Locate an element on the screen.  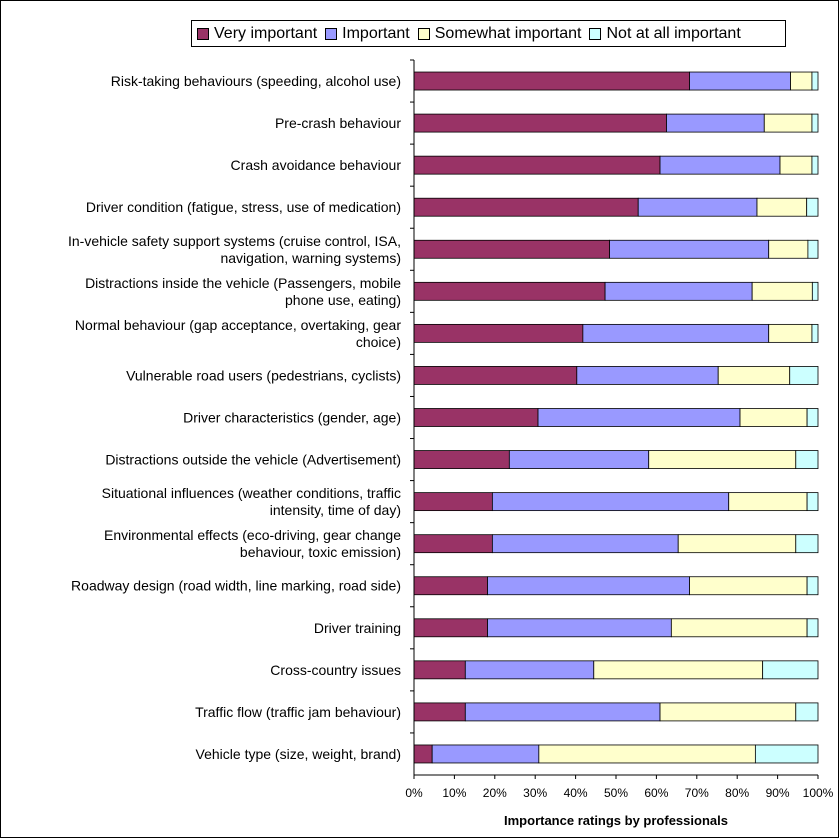
category-label: navigation, warning systems) is located at coordinates (310, 258).